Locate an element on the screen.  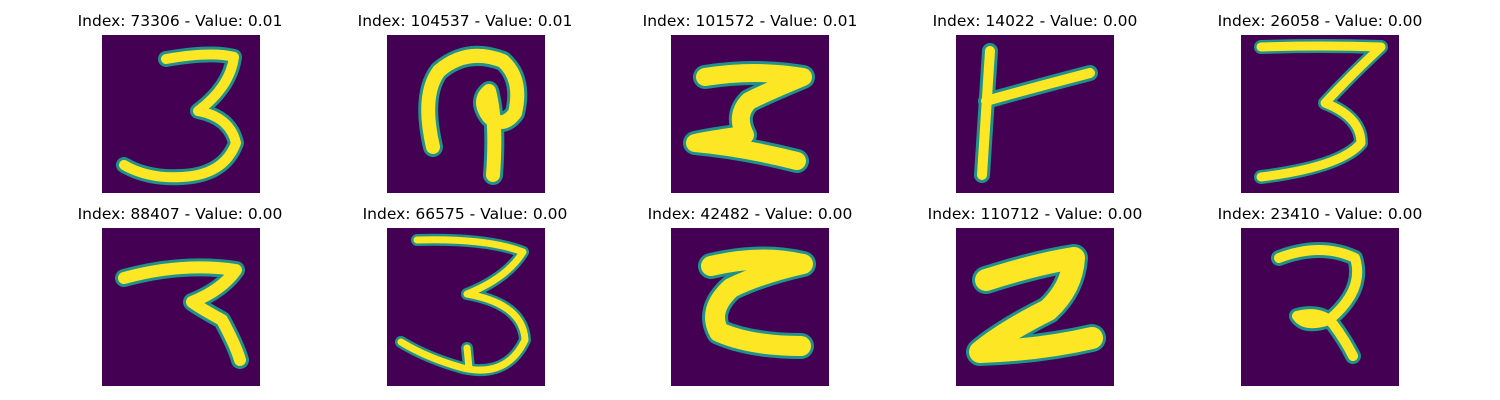
panel-title: Index: 73306 - Value: 0.01 is located at coordinates (180, 21).